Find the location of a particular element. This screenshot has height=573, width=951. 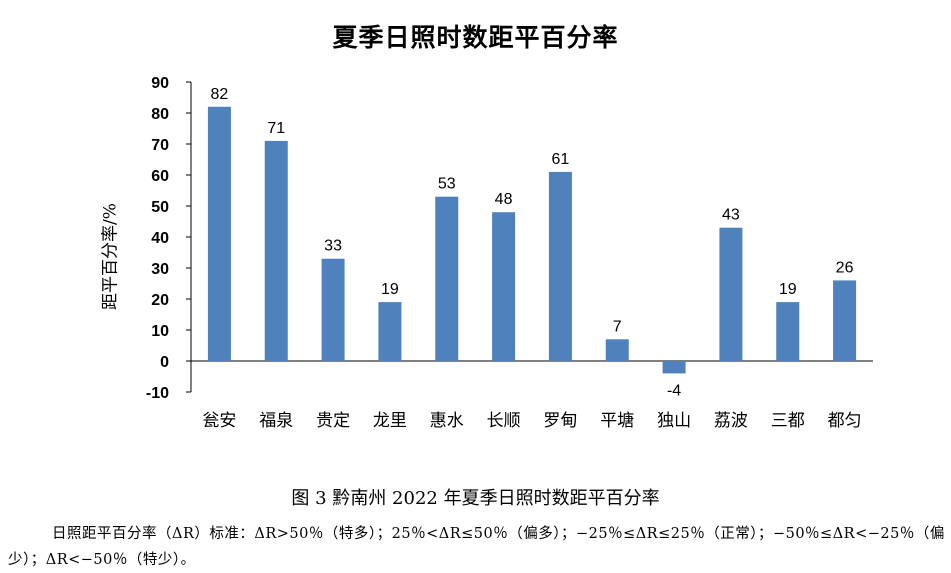

value-label: 71 is located at coordinates (276, 128).